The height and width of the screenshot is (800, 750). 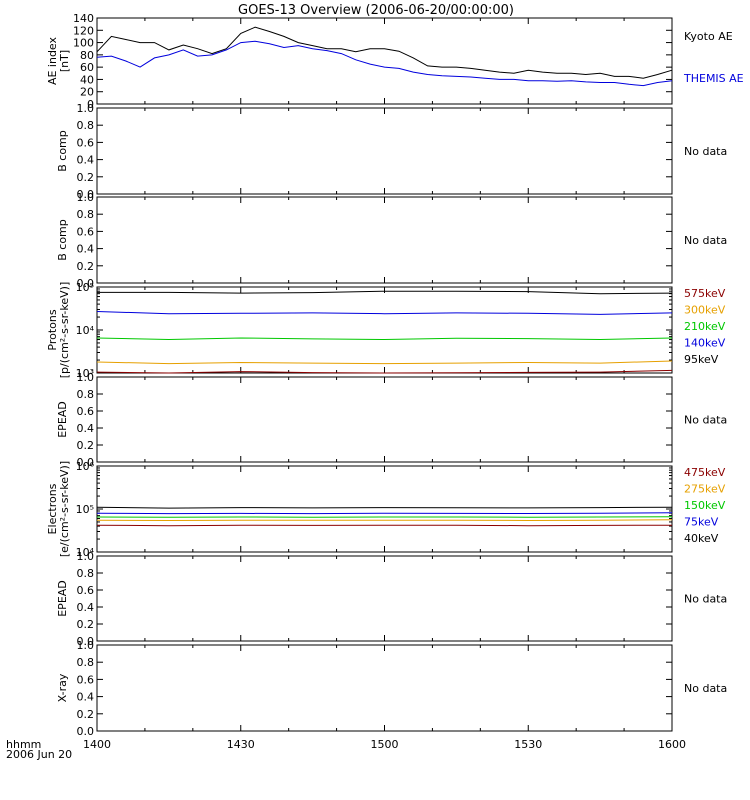 What do you see at coordinates (241, 744) in the screenshot?
I see `x-tick-label: 1430` at bounding box center [241, 744].